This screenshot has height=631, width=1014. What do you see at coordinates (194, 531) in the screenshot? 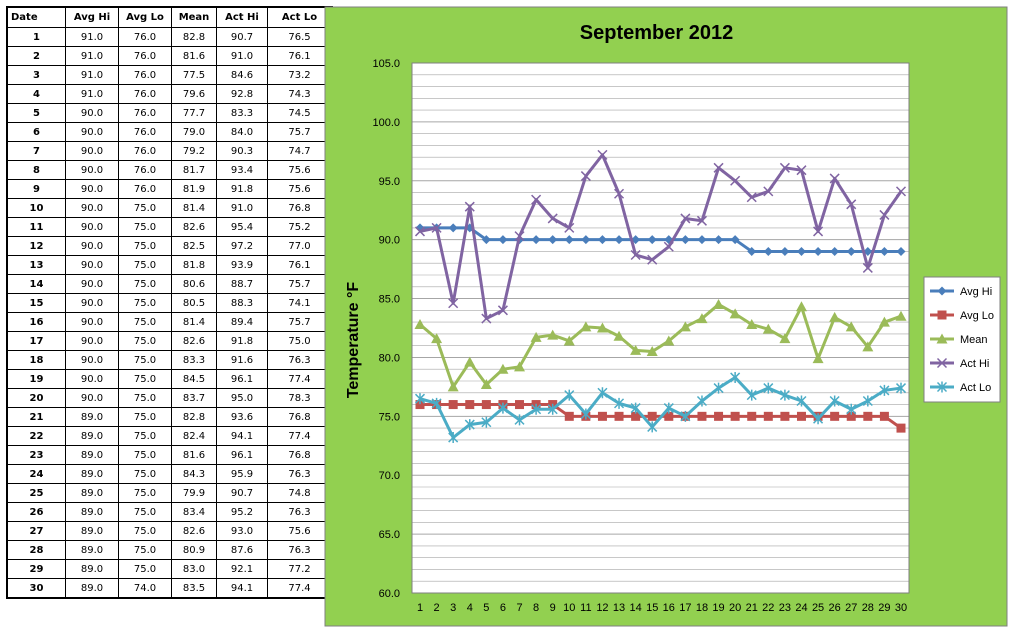
I see `value-cell: 82.6` at bounding box center [194, 531].